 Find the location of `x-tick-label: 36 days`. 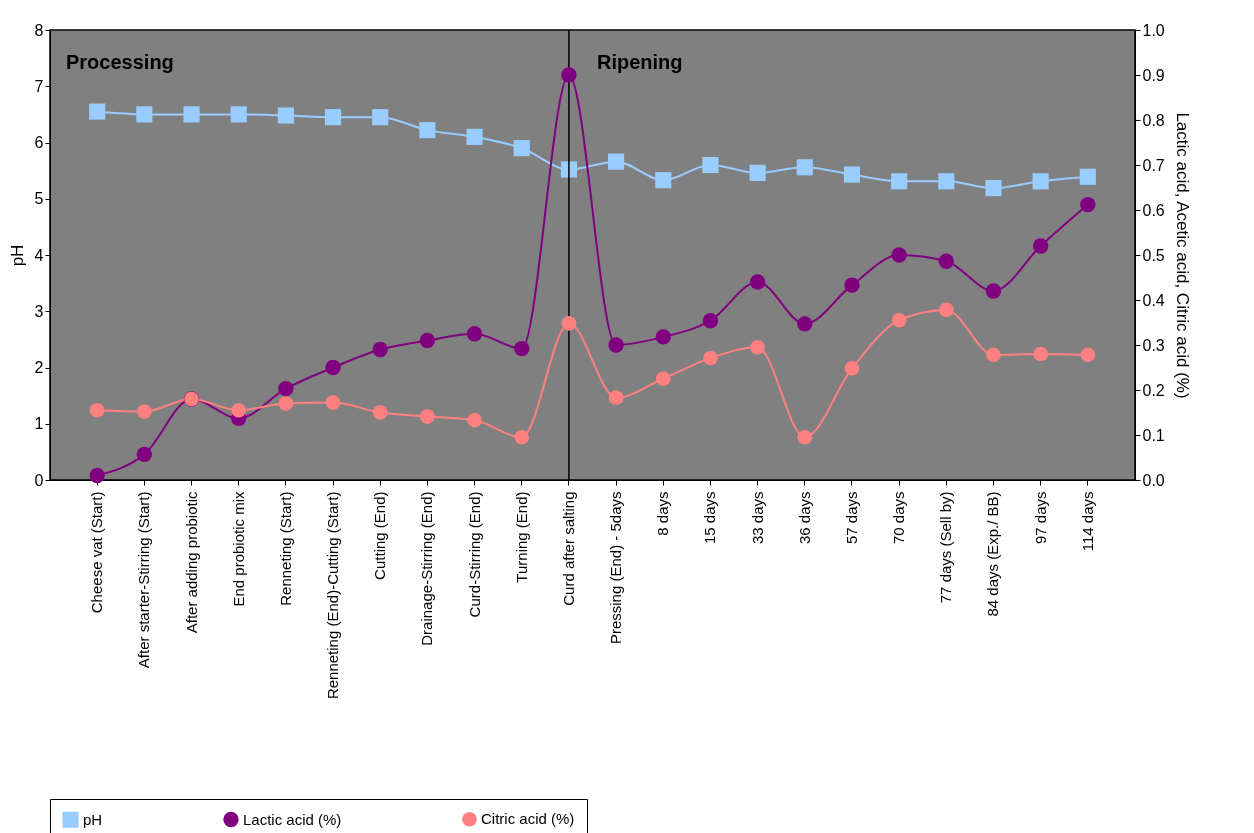

x-tick-label: 36 days is located at coordinates (804, 518).